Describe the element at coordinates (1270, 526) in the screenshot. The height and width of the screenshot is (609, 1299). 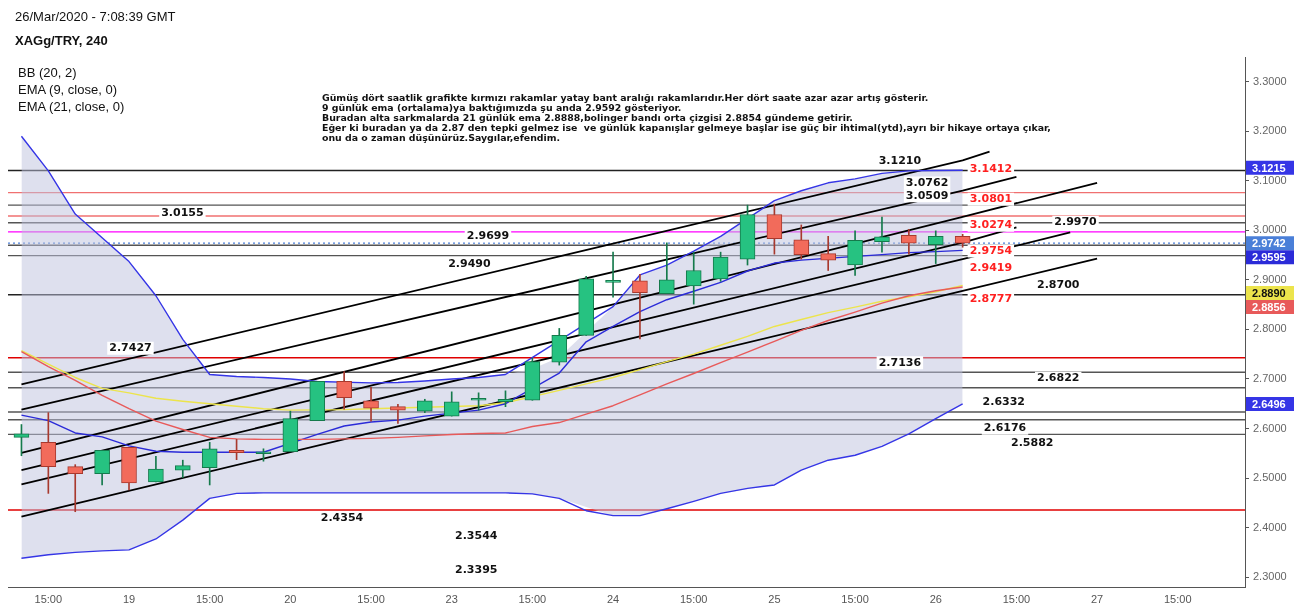
I see `y-tick-label: 2.4000` at that location.